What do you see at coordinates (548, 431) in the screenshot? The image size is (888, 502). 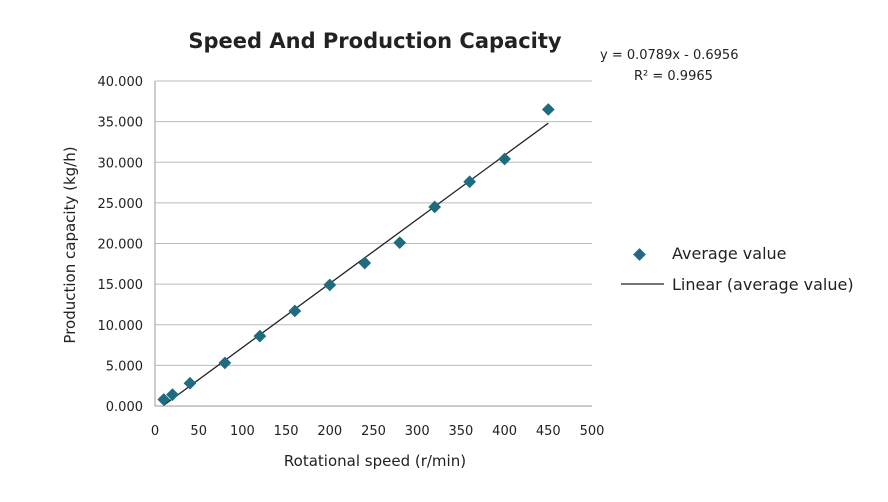 I see `x-tick-label: 450` at bounding box center [548, 431].